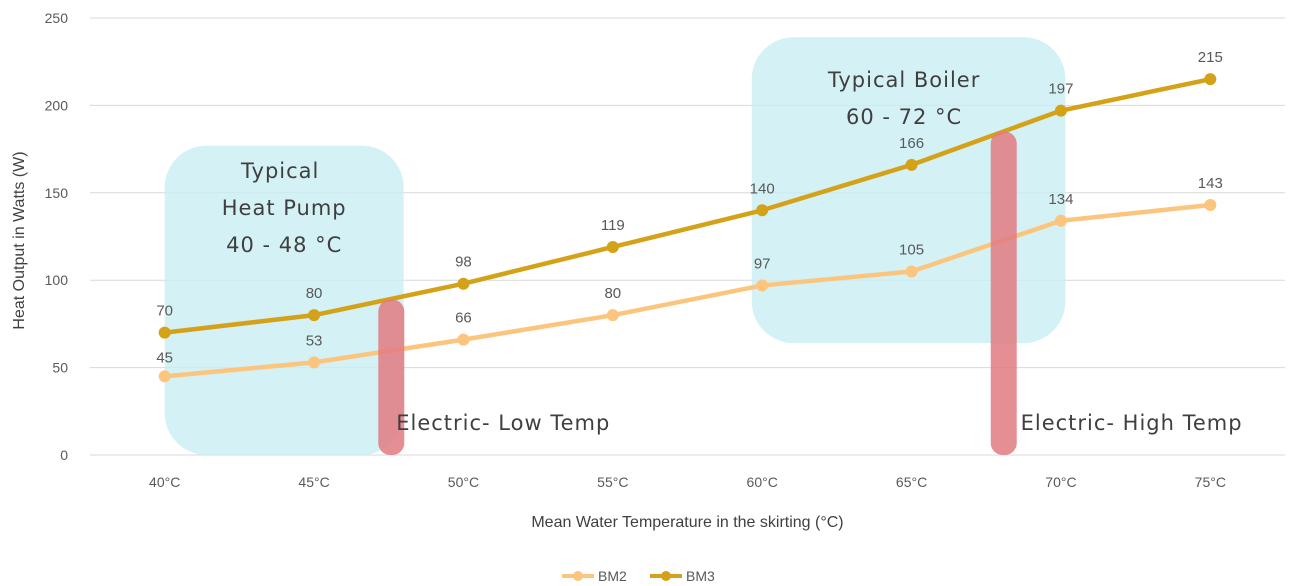 The height and width of the screenshot is (586, 1296). Describe the element at coordinates (64, 455) in the screenshot. I see `y-tick-label: 0` at that location.